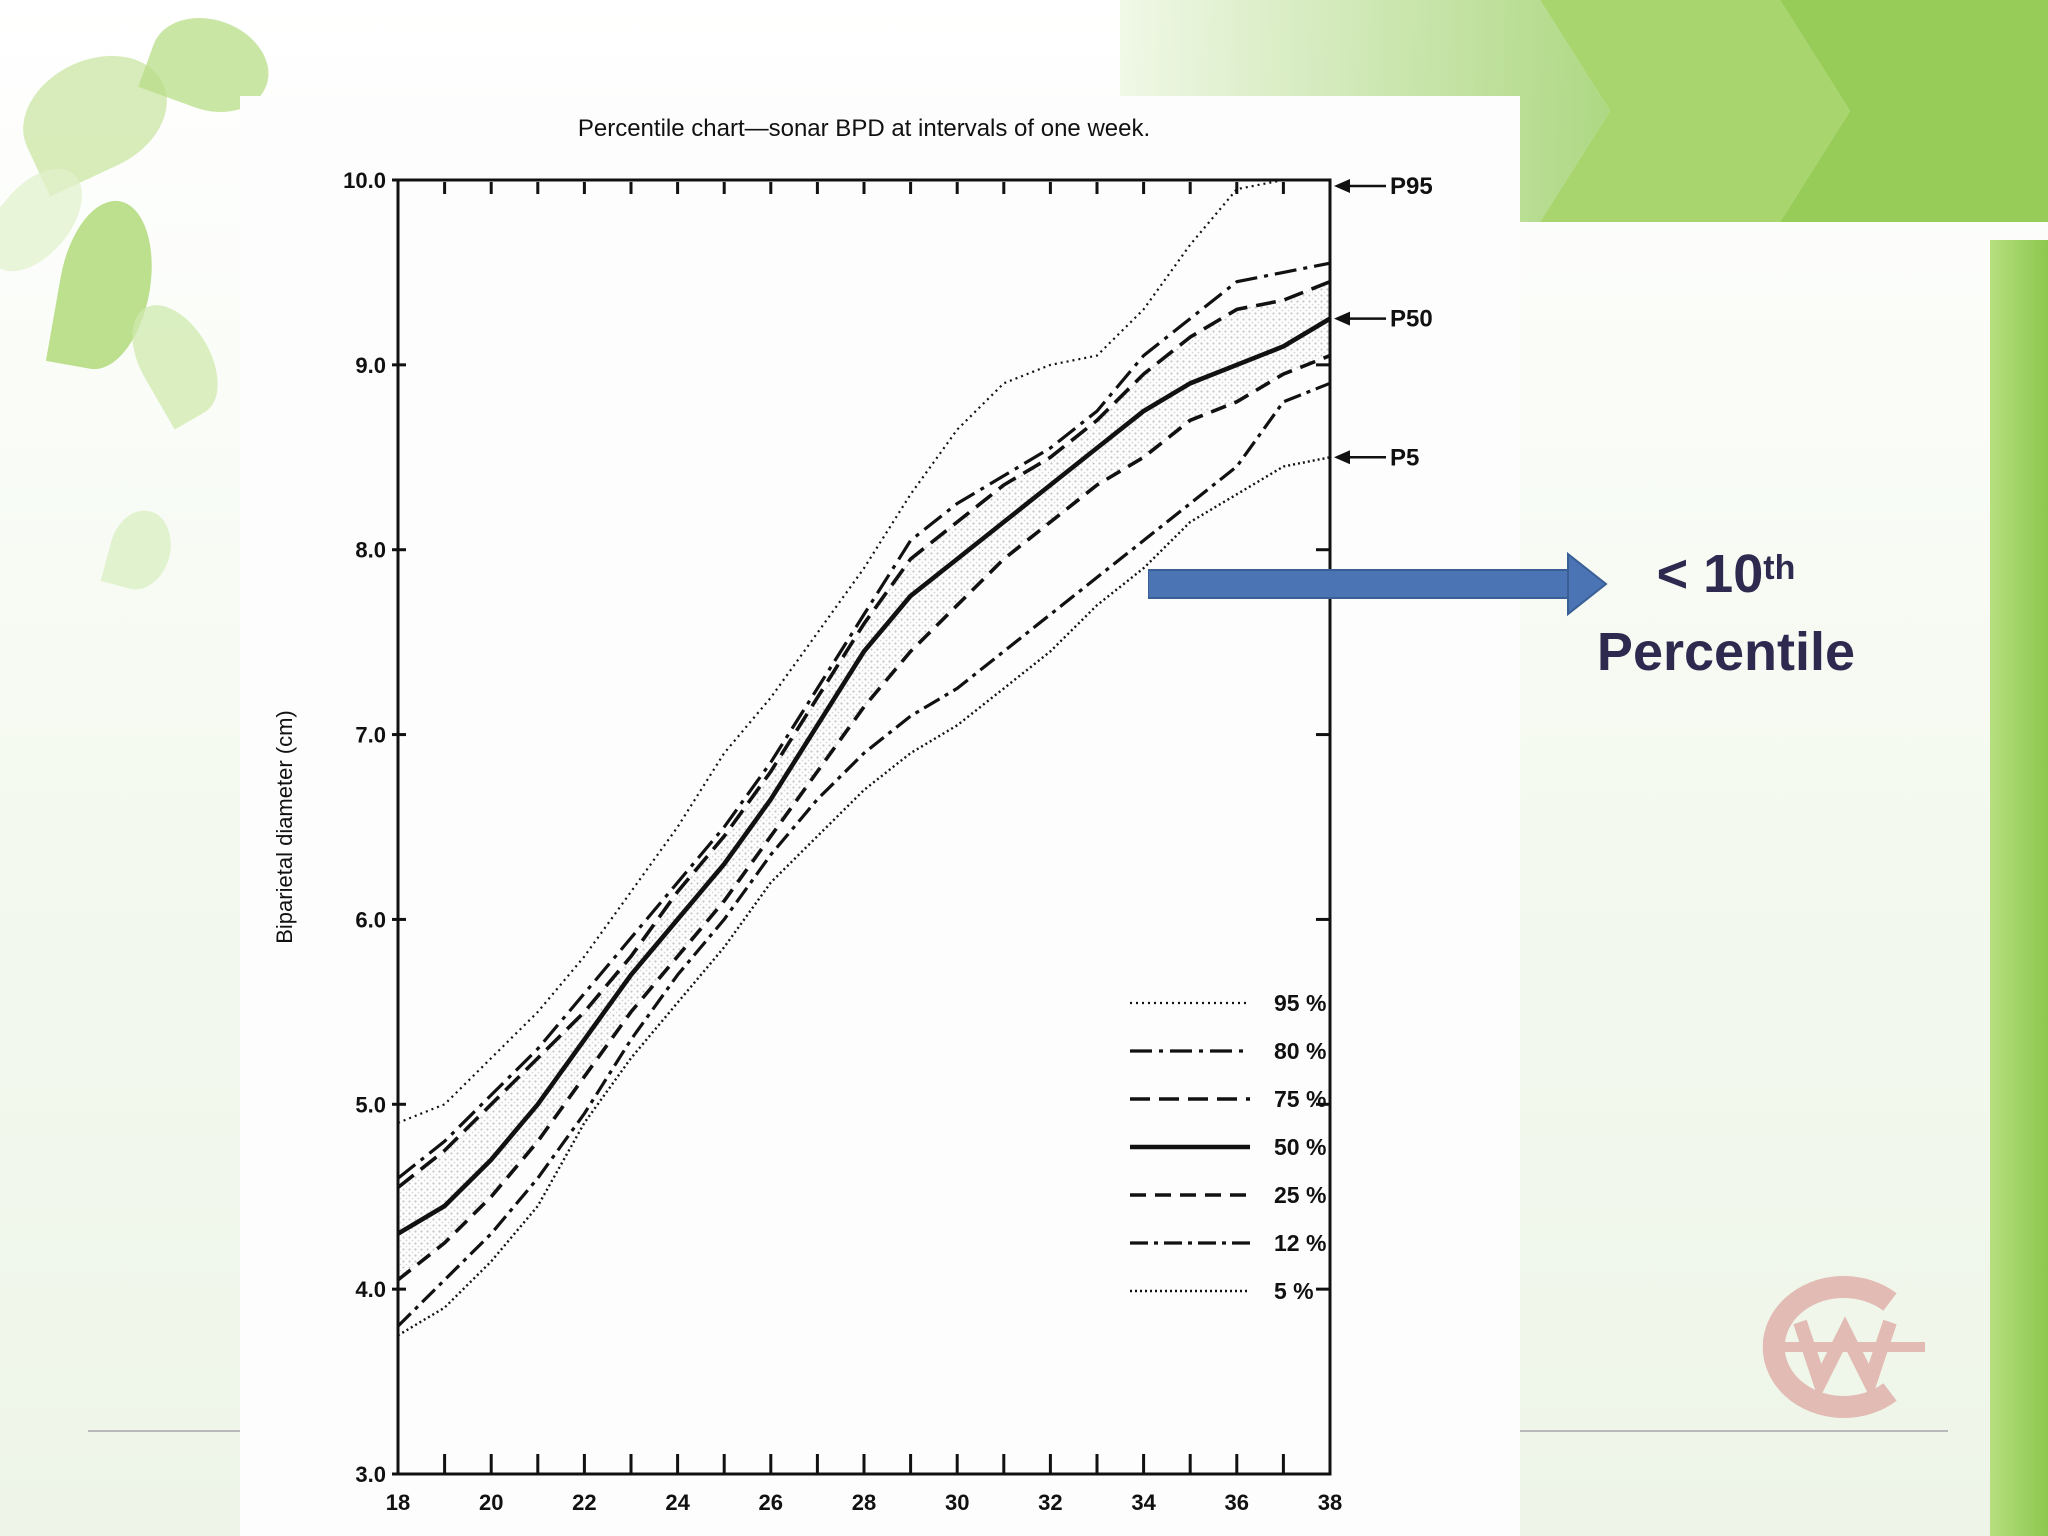 Image resolution: width=2048 pixels, height=1536 pixels. What do you see at coordinates (1300, 1195) in the screenshot?
I see `legend-label: 25 %` at bounding box center [1300, 1195].